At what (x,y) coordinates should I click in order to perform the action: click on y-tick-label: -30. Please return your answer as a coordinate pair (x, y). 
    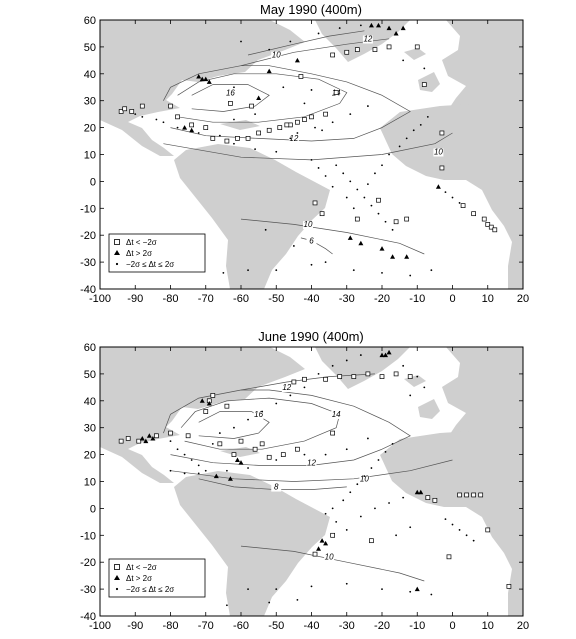
    Looking at the image, I should click on (88, 590).